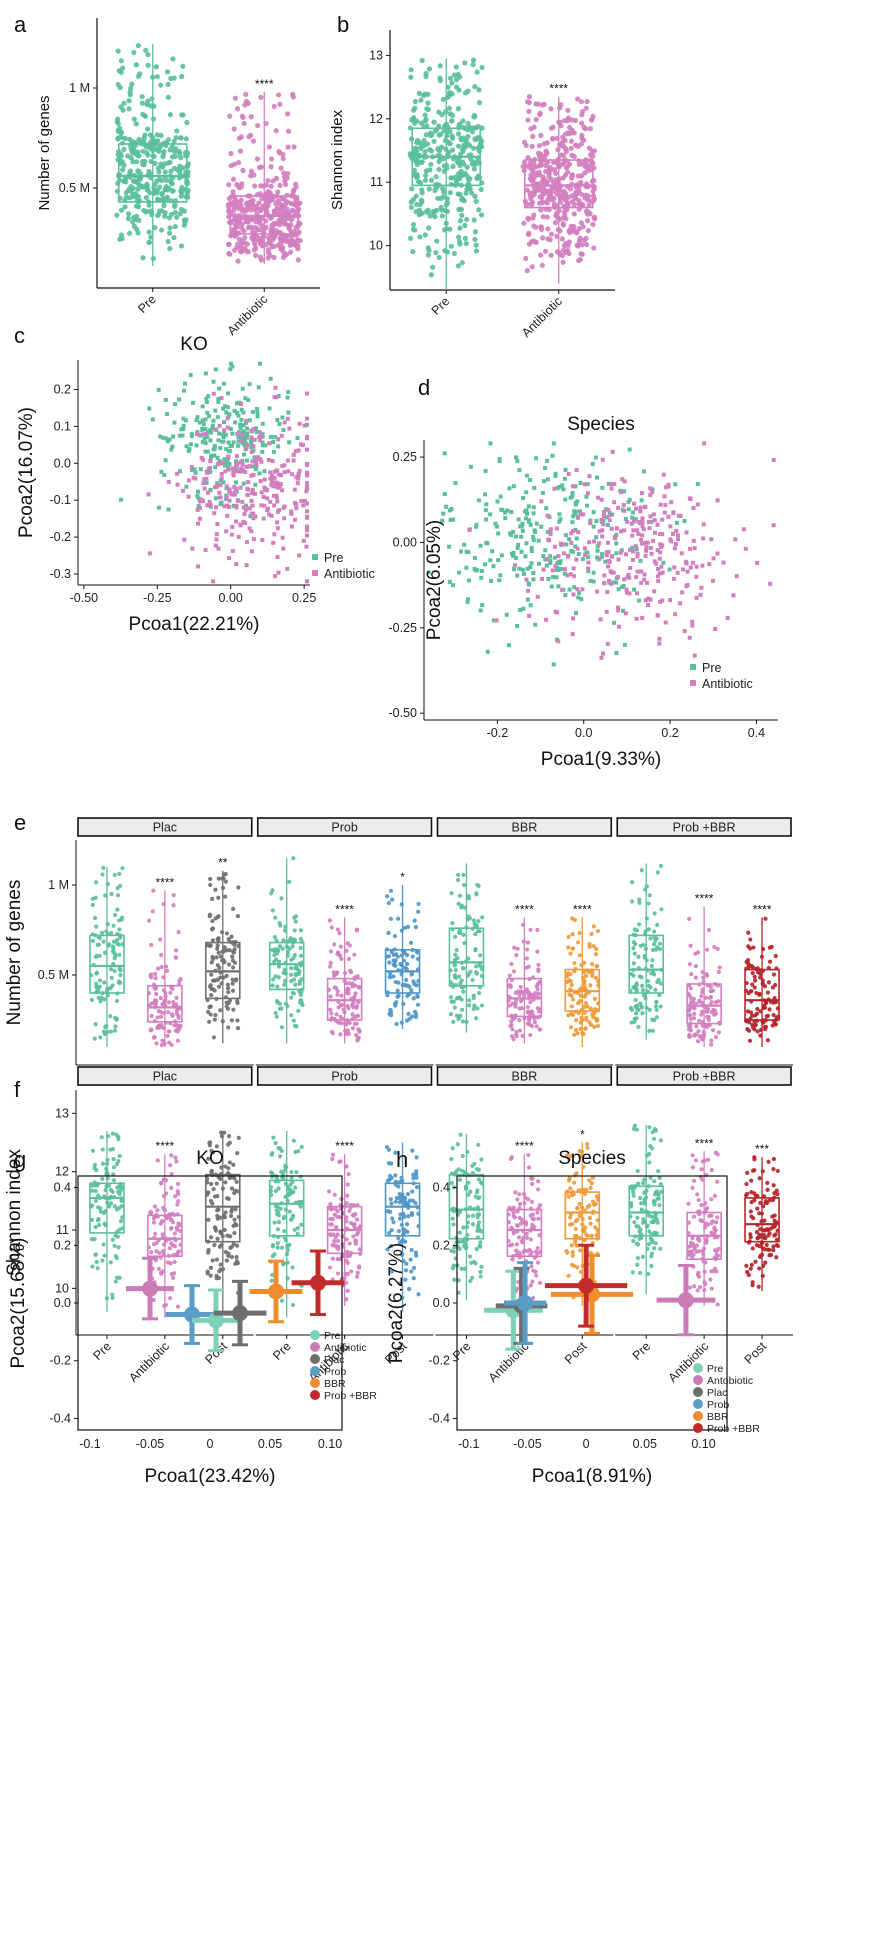 This screenshot has width=873, height=1947. I want to click on y-tick-label: 12, so click(376, 119).